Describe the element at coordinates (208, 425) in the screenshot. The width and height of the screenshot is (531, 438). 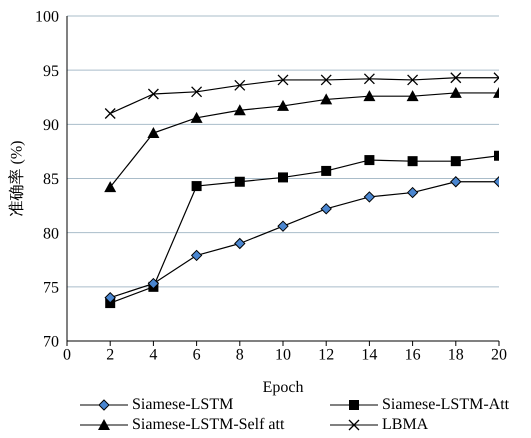
I see `legend-label: Siamese-LSTM-Self att` at that location.